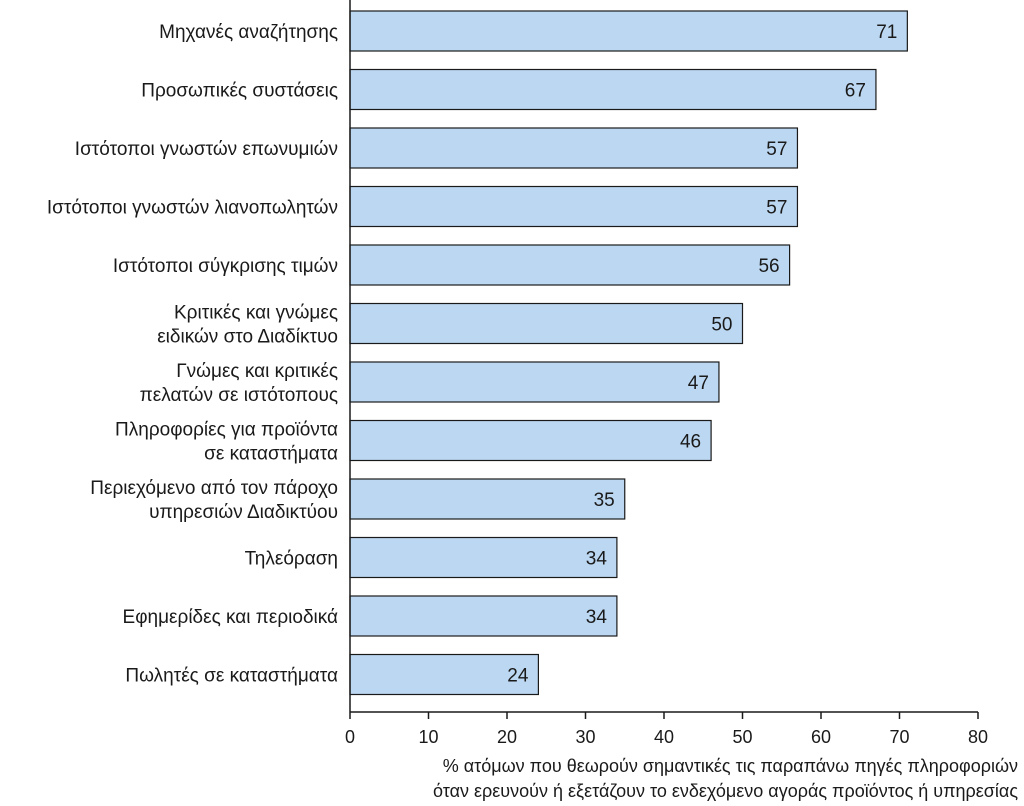 The height and width of the screenshot is (806, 1024). Describe the element at coordinates (350, 737) in the screenshot. I see `x-tick-label: 0` at that location.